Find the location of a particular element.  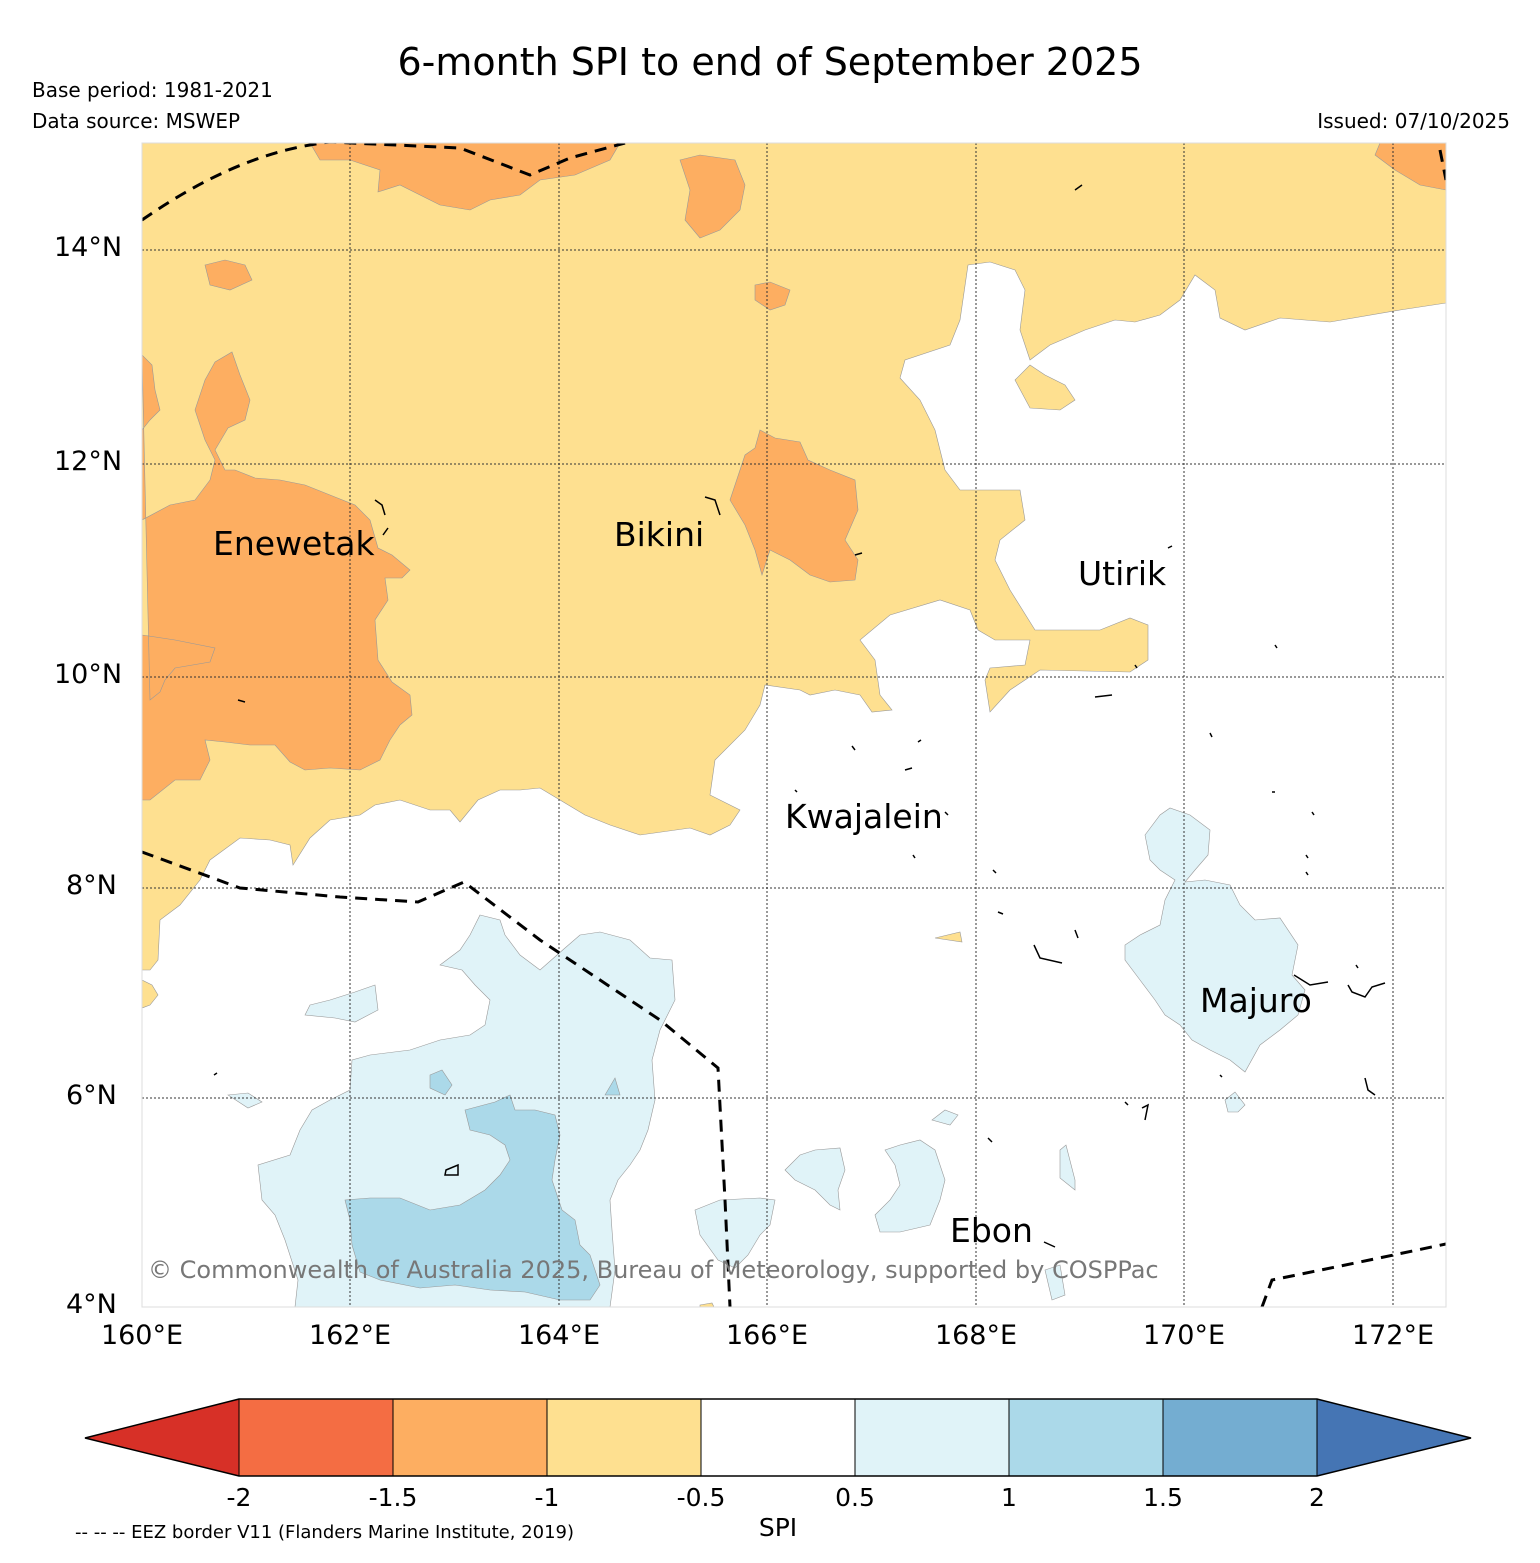

lon-label-166e: 166°E is located at coordinates (767, 1335).